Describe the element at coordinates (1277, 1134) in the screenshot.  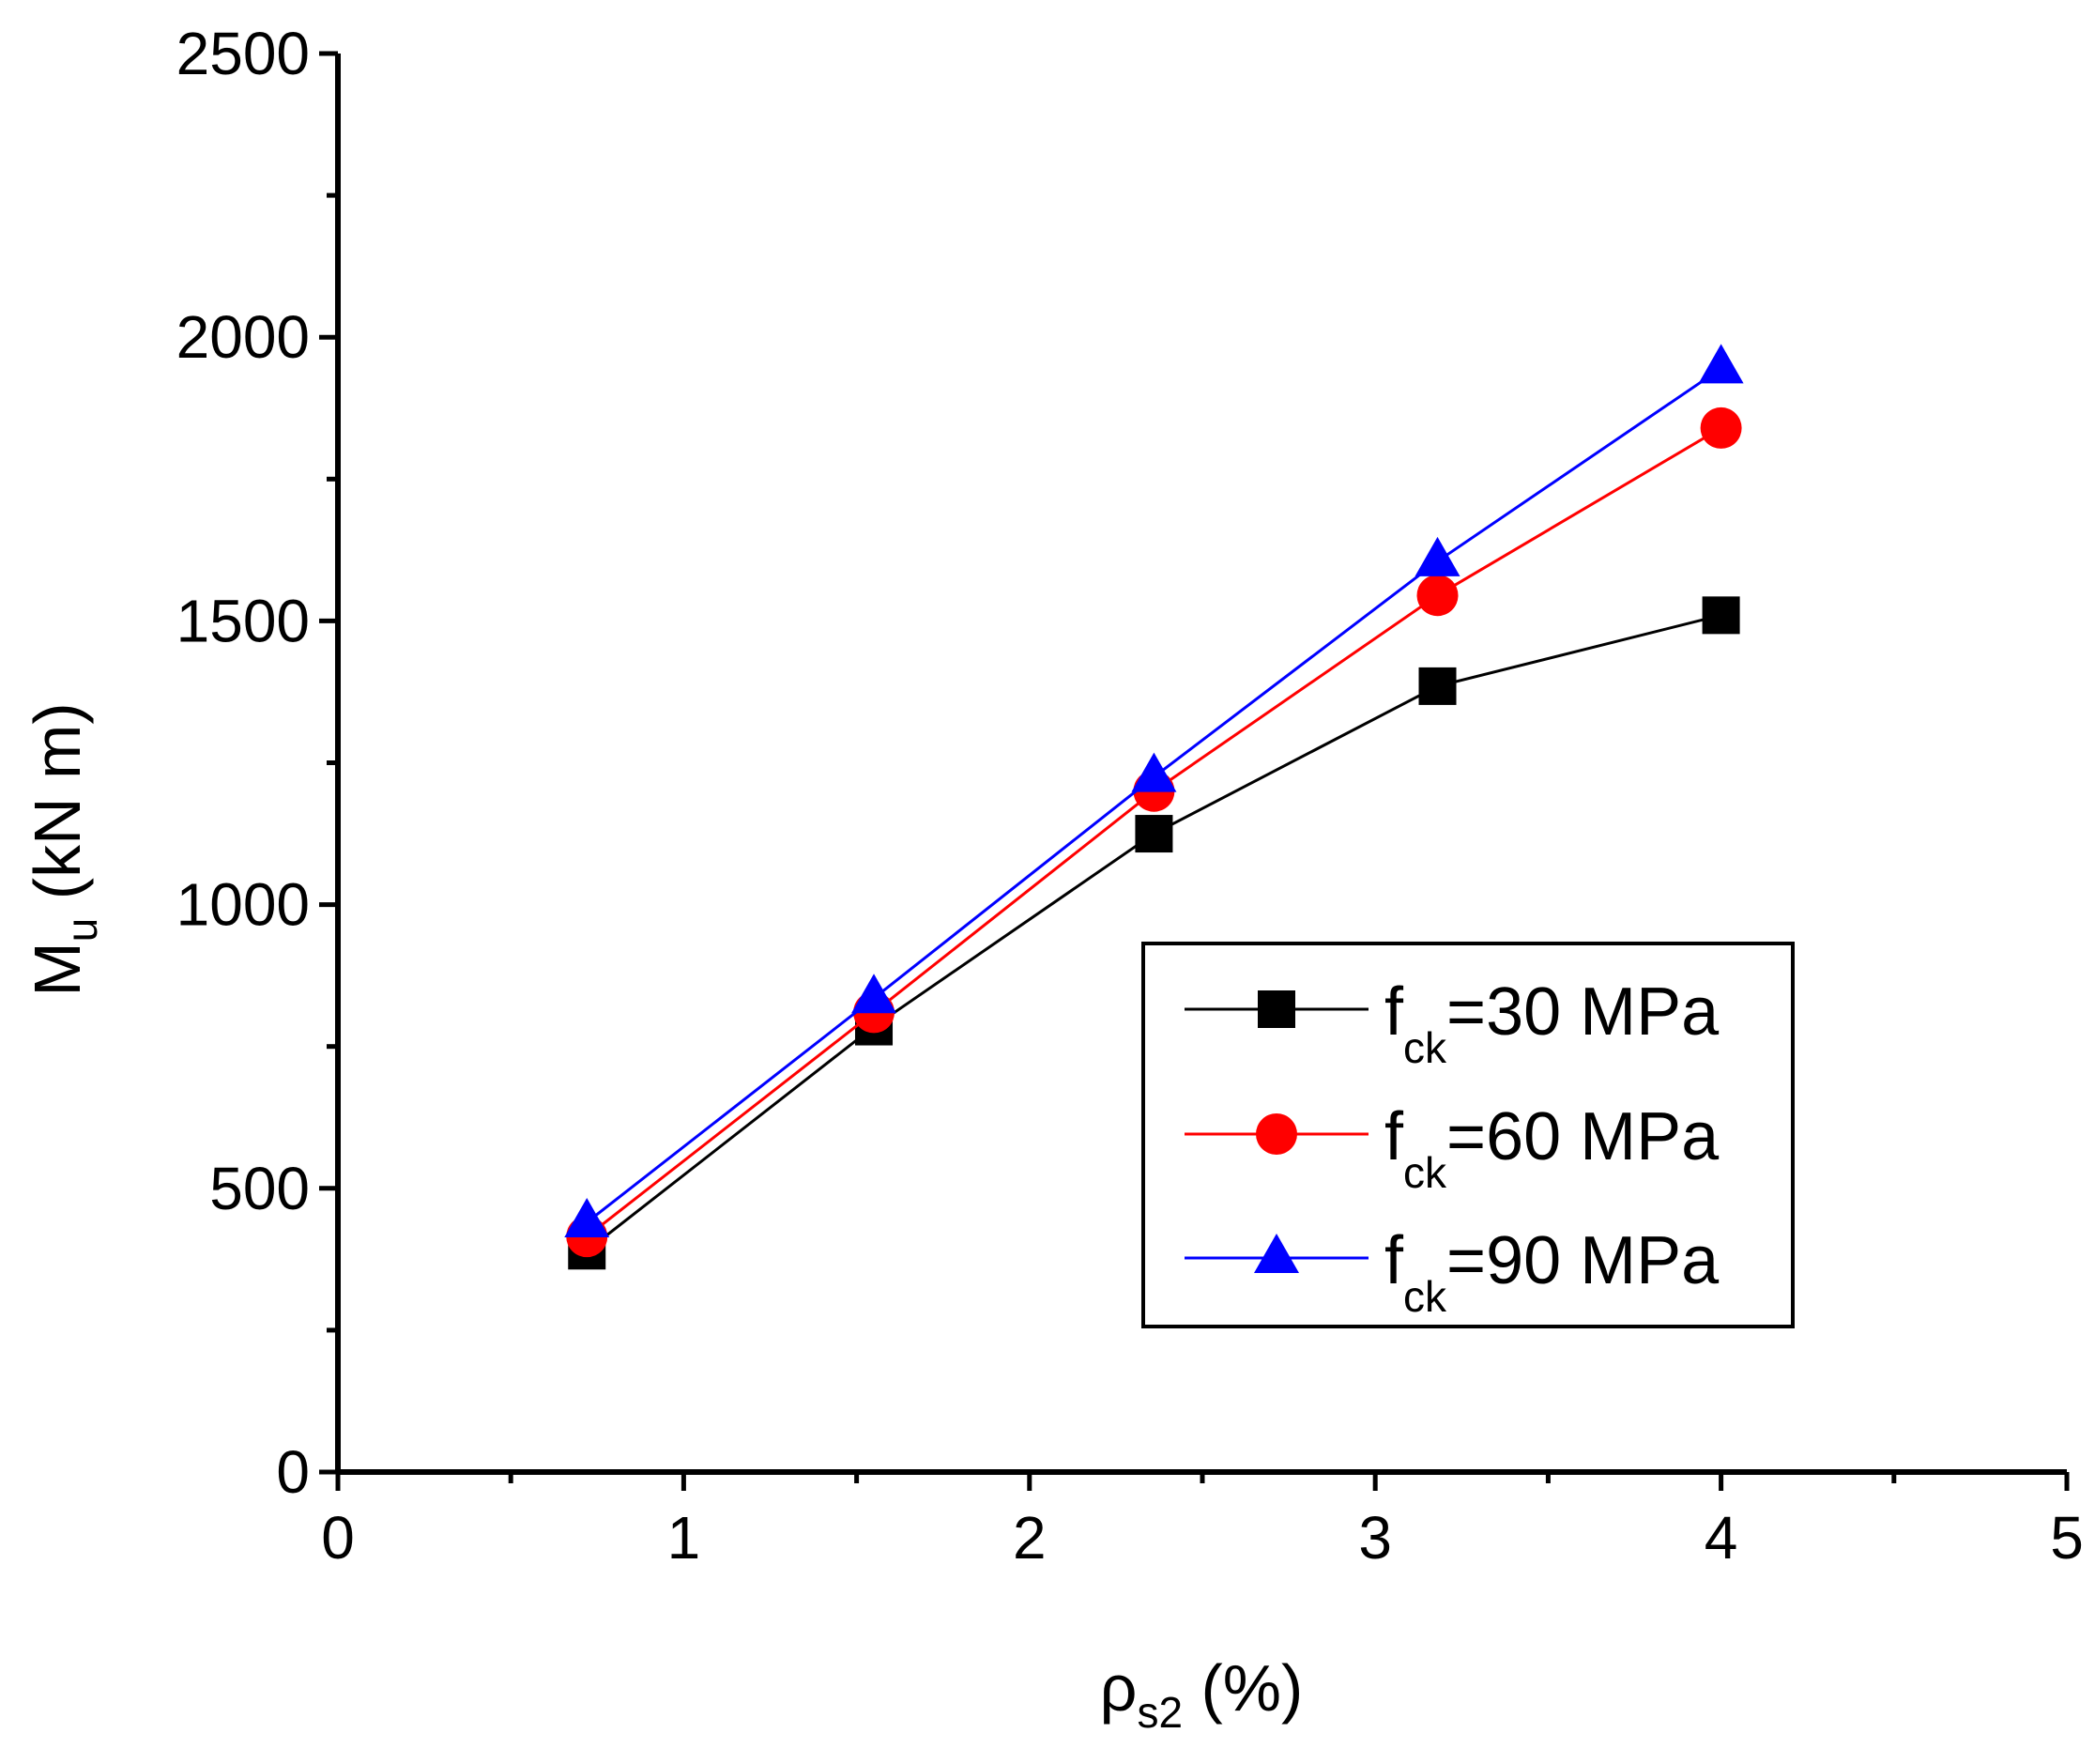
I see `legend-marker-circle` at that location.